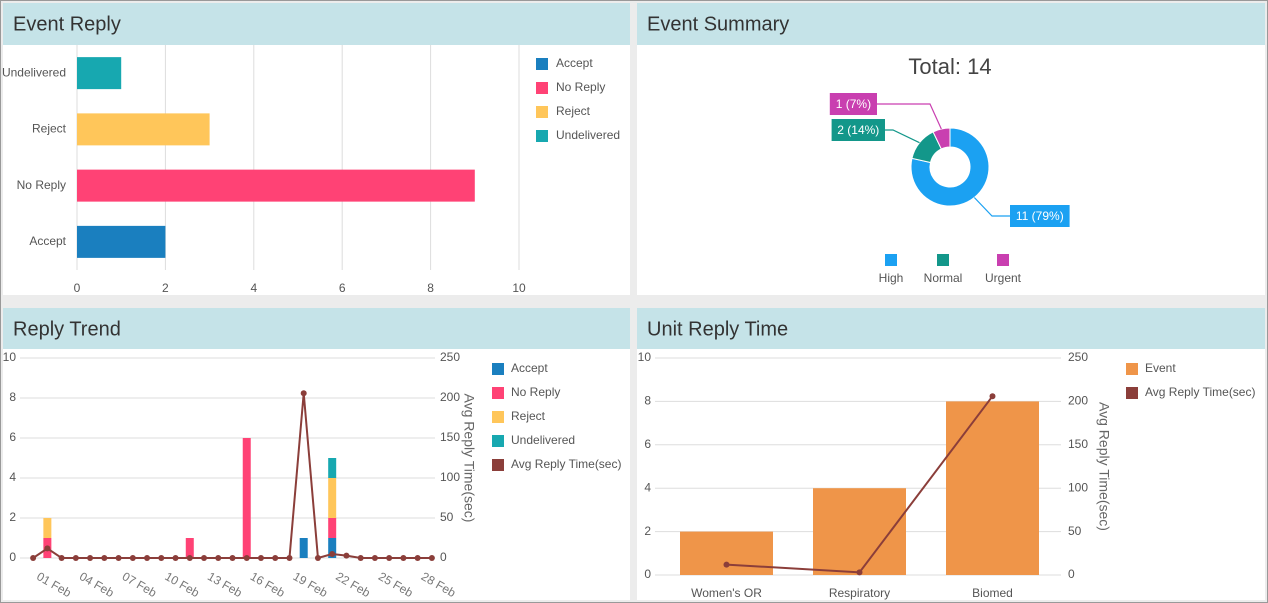  What do you see at coordinates (49, 129) in the screenshot?
I see `y-tick-label: Reject` at bounding box center [49, 129].